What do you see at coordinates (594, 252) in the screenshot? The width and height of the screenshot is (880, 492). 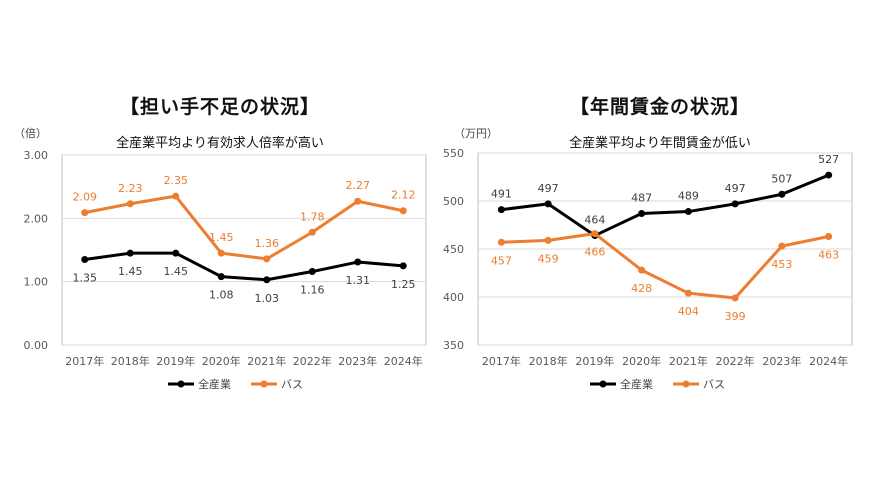 I see `data-label: 466` at bounding box center [594, 252].